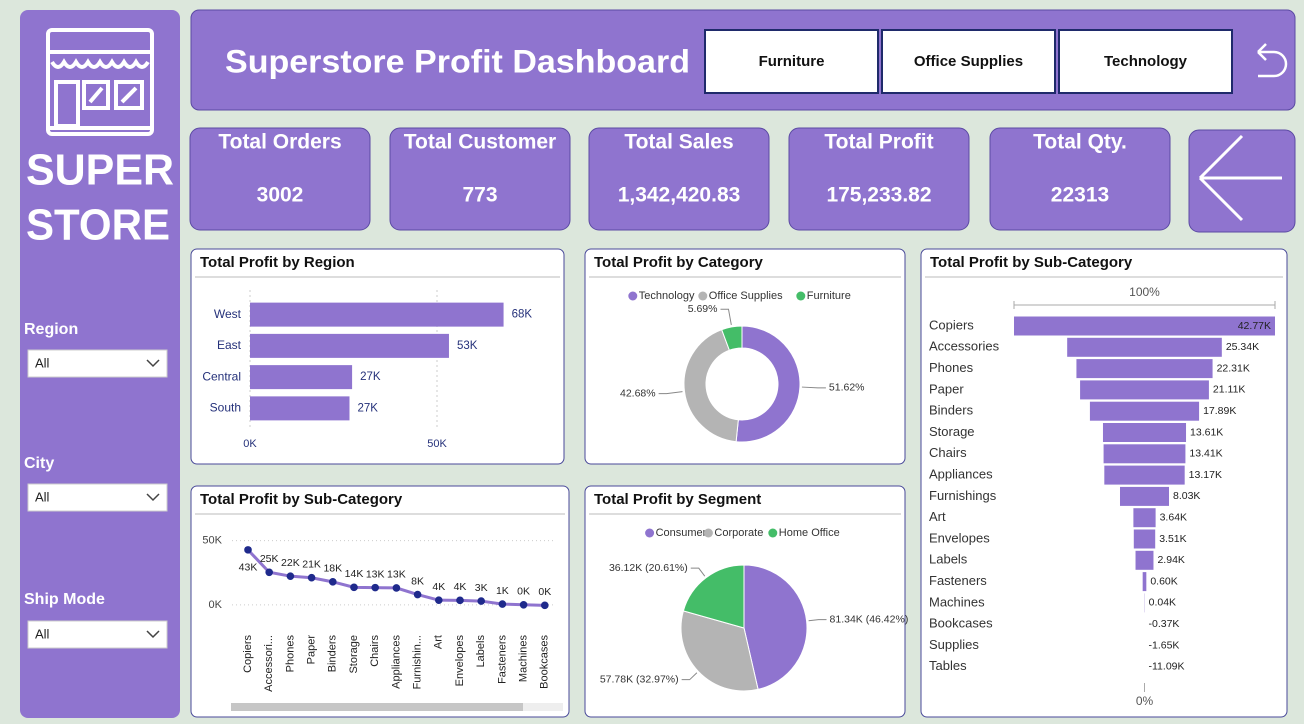  What do you see at coordinates (225, 408) in the screenshot?
I see `y-tick-label: South` at bounding box center [225, 408].